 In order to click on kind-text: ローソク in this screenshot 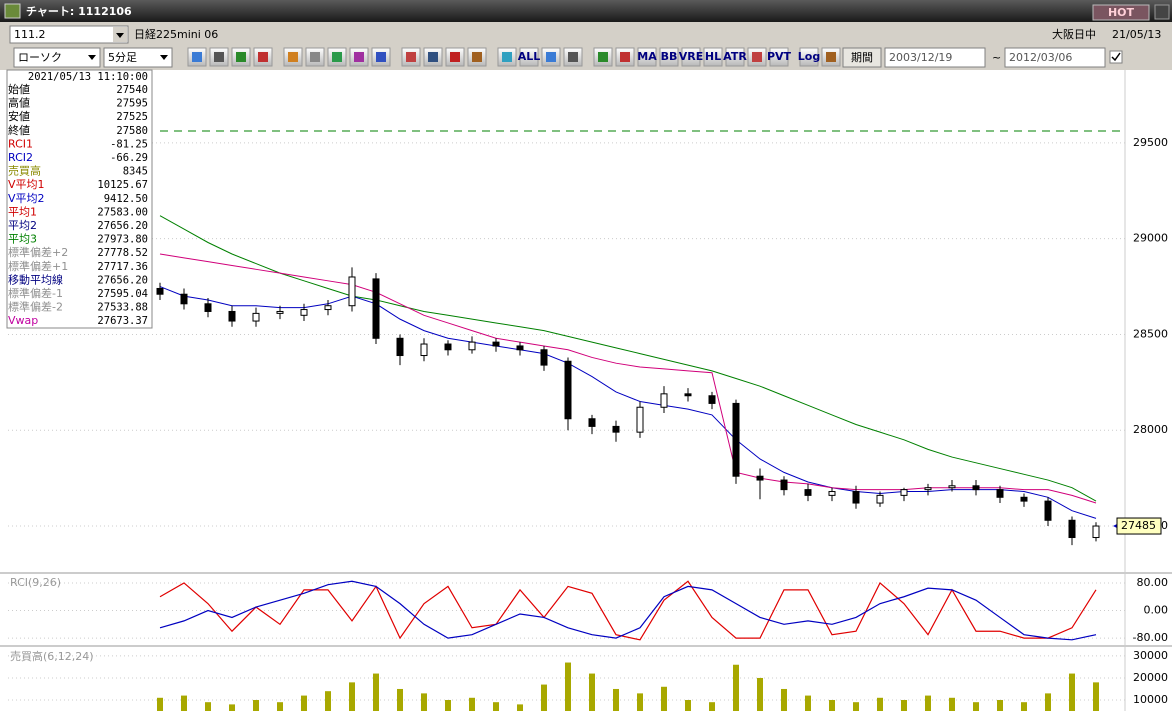, I will do `click(40, 57)`.